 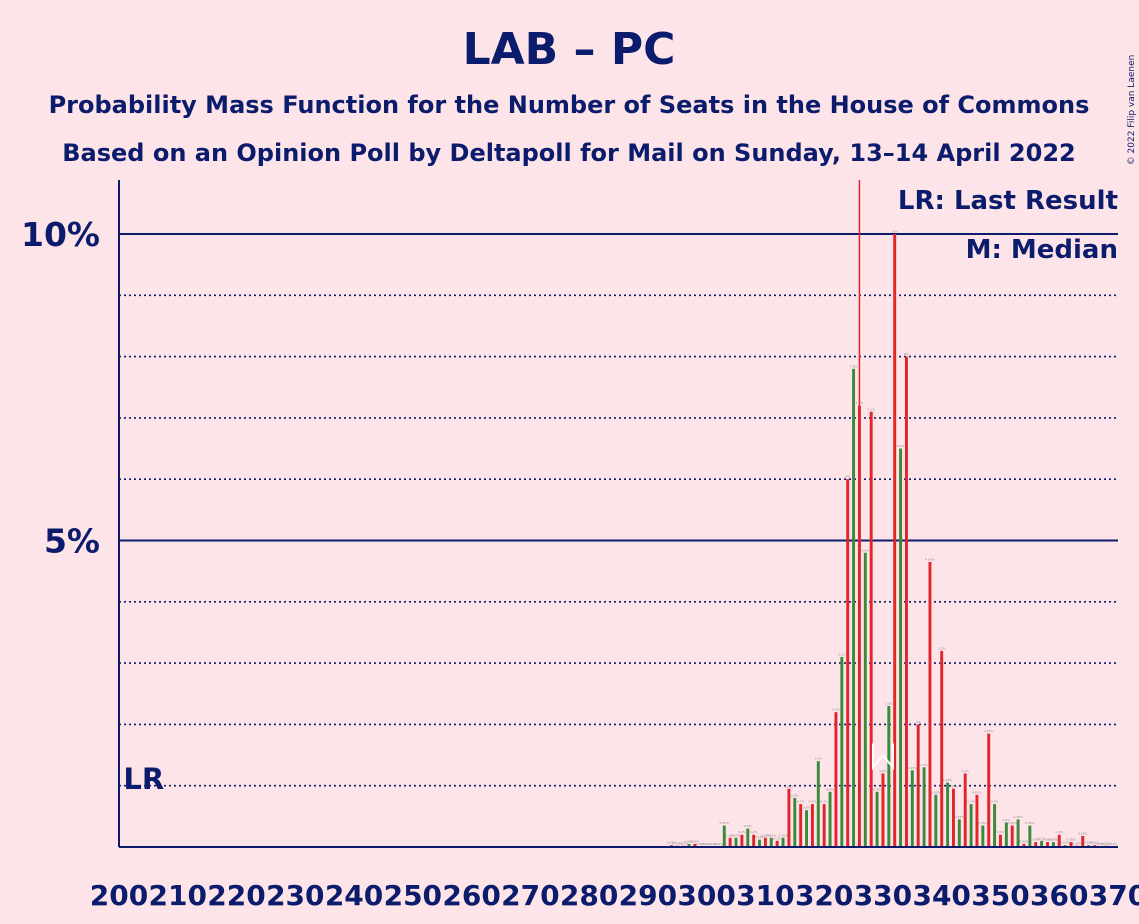 What do you see at coordinates (795, 795) in the screenshot?
I see `bar-value-label: 0.8%` at bounding box center [795, 795].